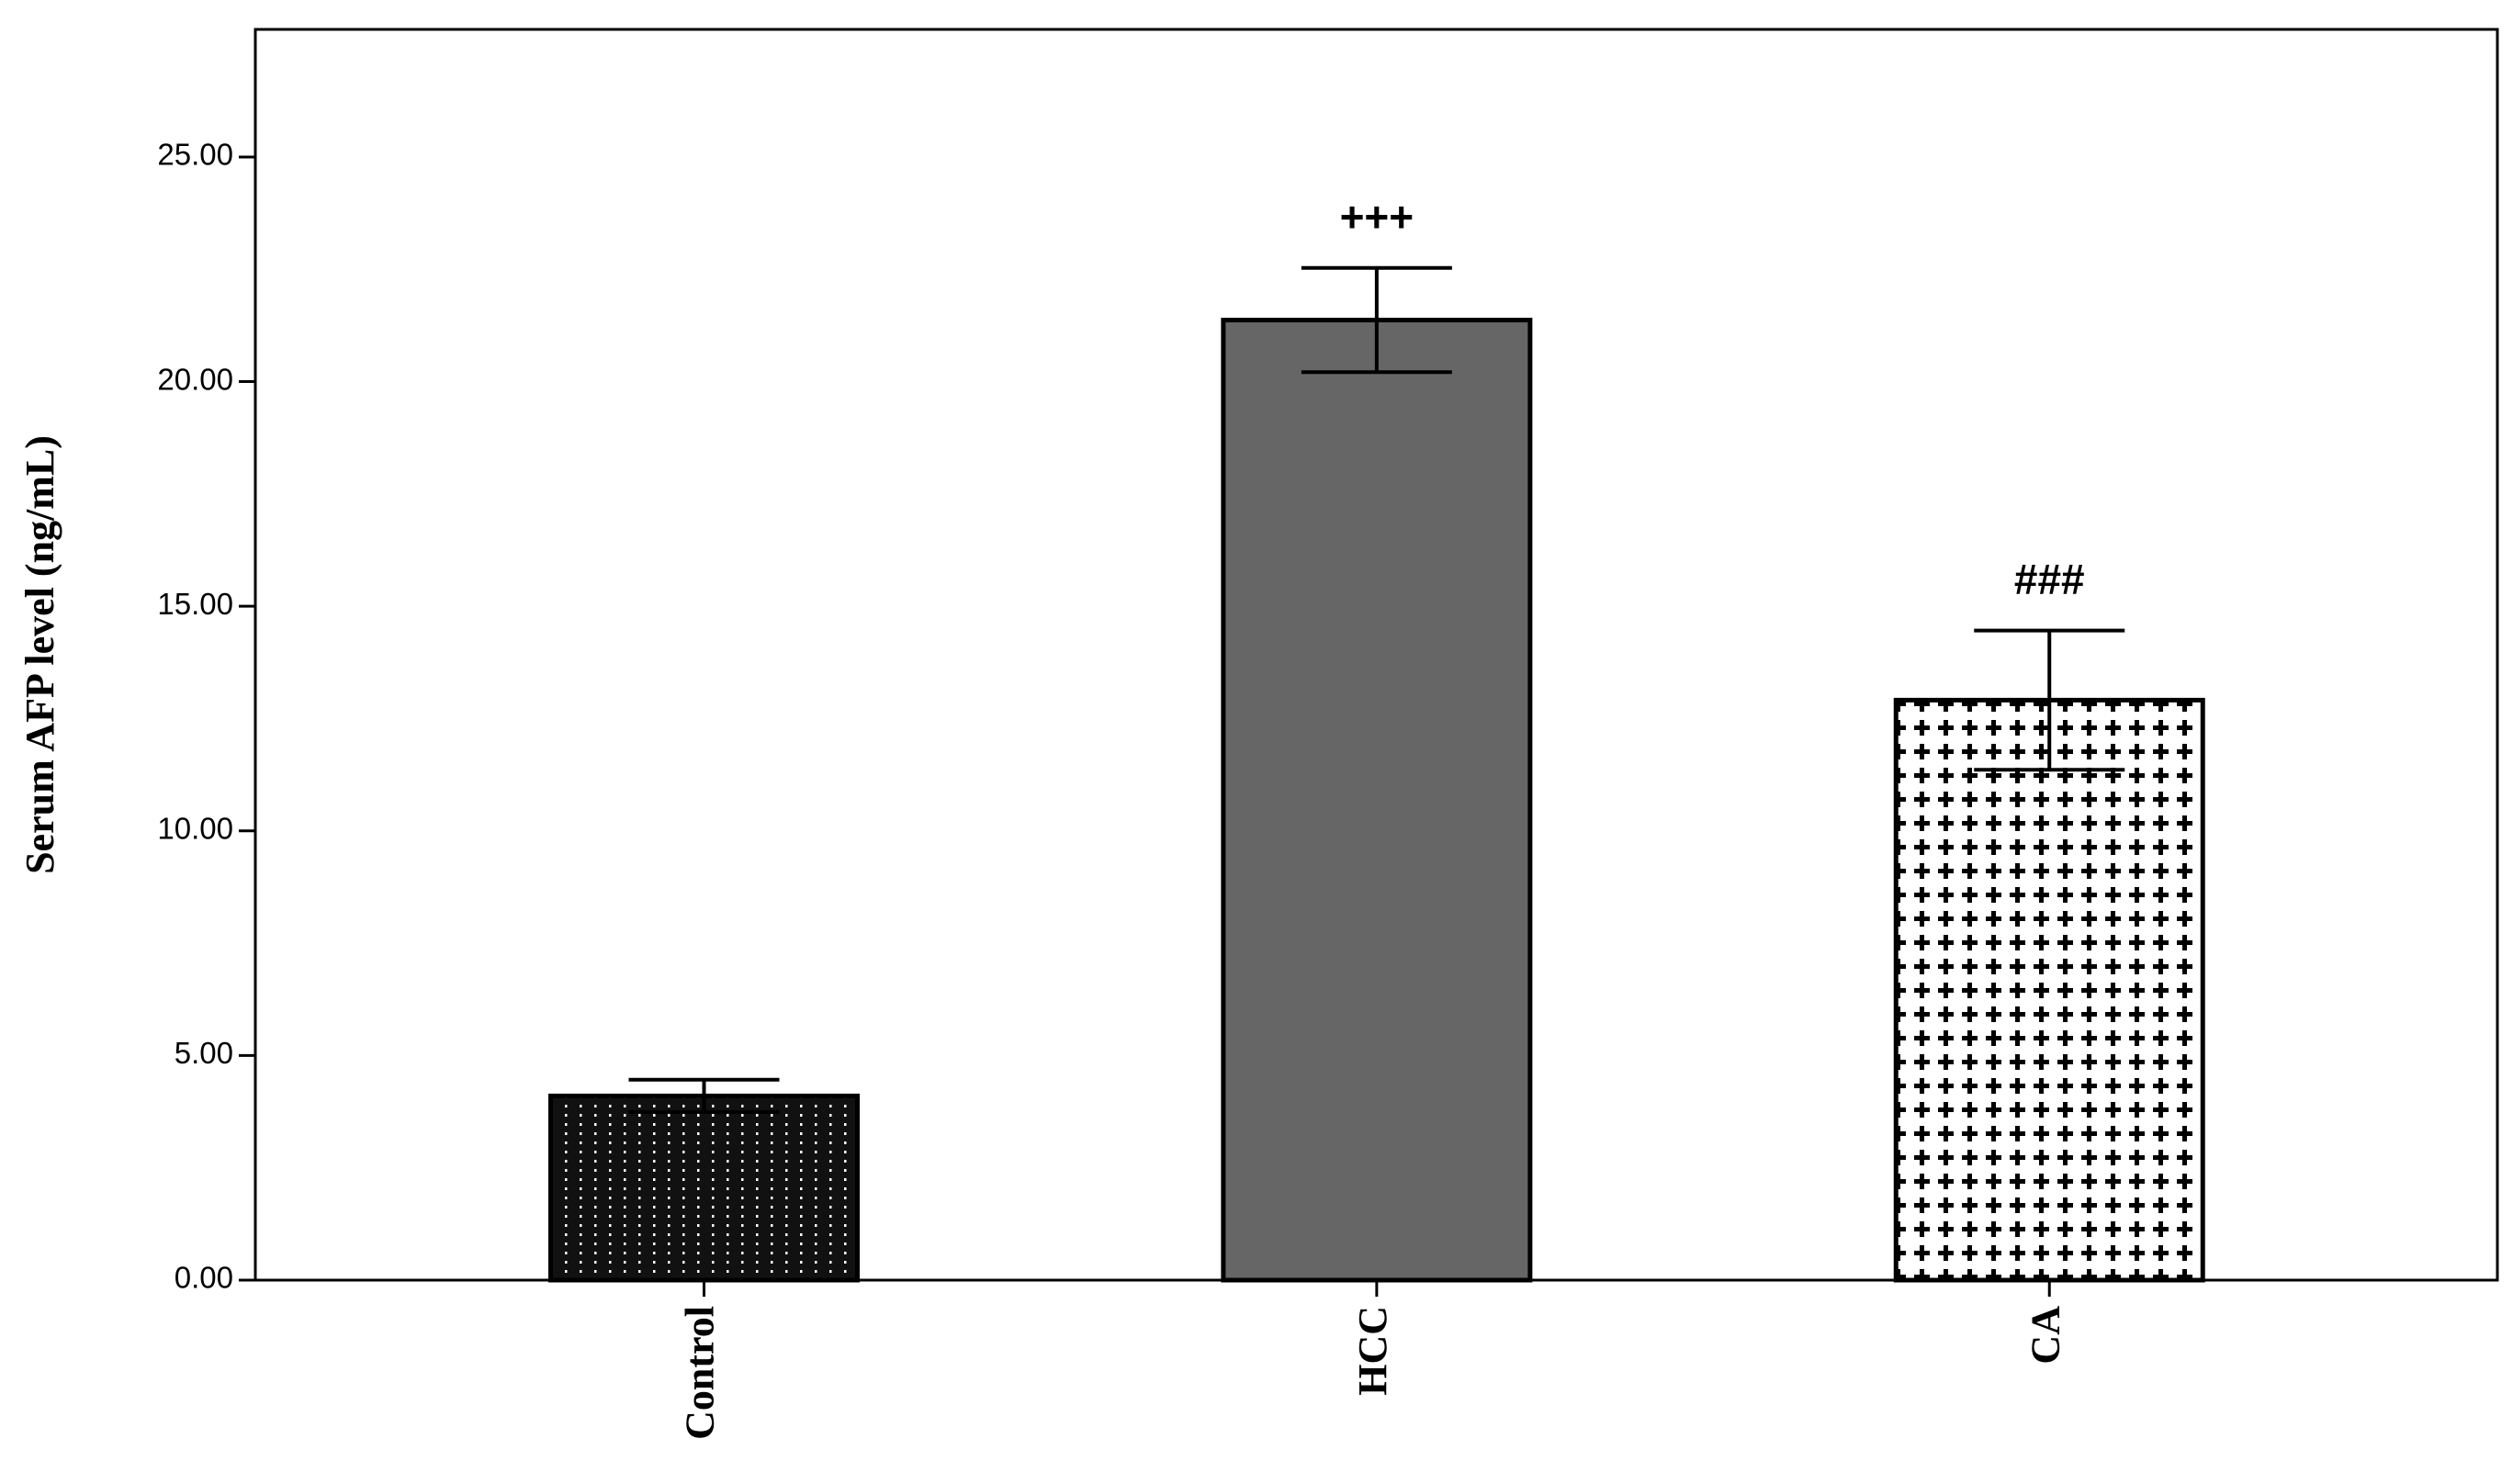  Describe the element at coordinates (1372, 1351) in the screenshot. I see `x-tick-label: HCC` at that location.